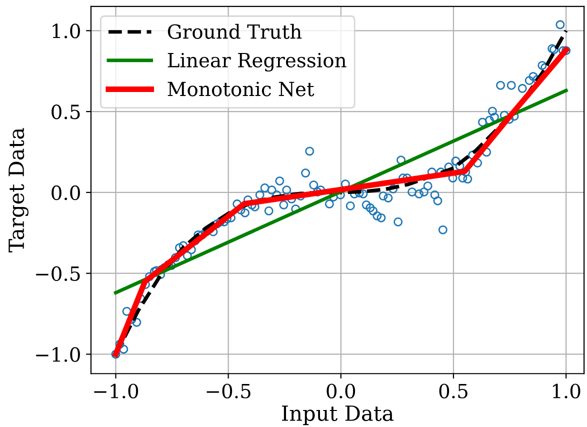  I want to click on legend-label: Ground Truth, so click(235, 31).